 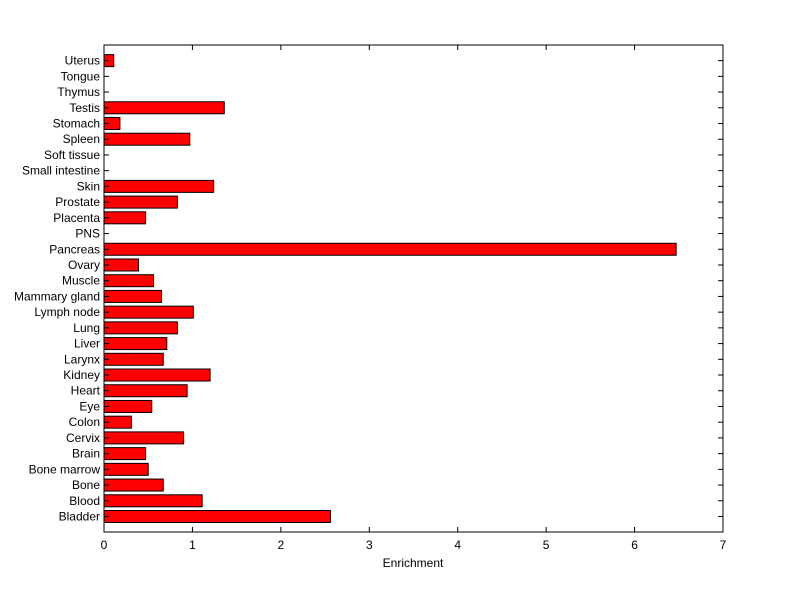 What do you see at coordinates (140, 202) in the screenshot?
I see `bar-prostate` at bounding box center [140, 202].